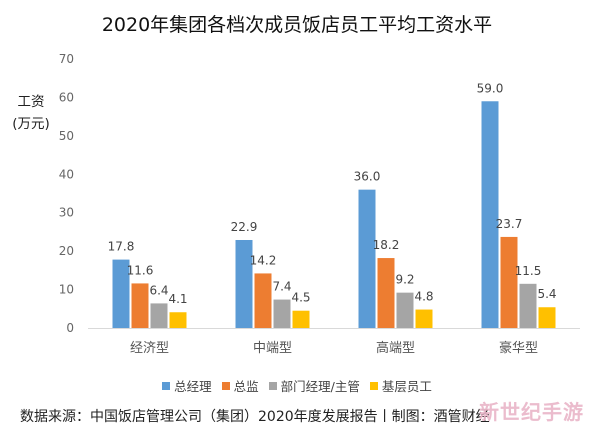 The image size is (594, 428). Describe the element at coordinates (66, 59) in the screenshot. I see `y-tick-label: 70` at that location.